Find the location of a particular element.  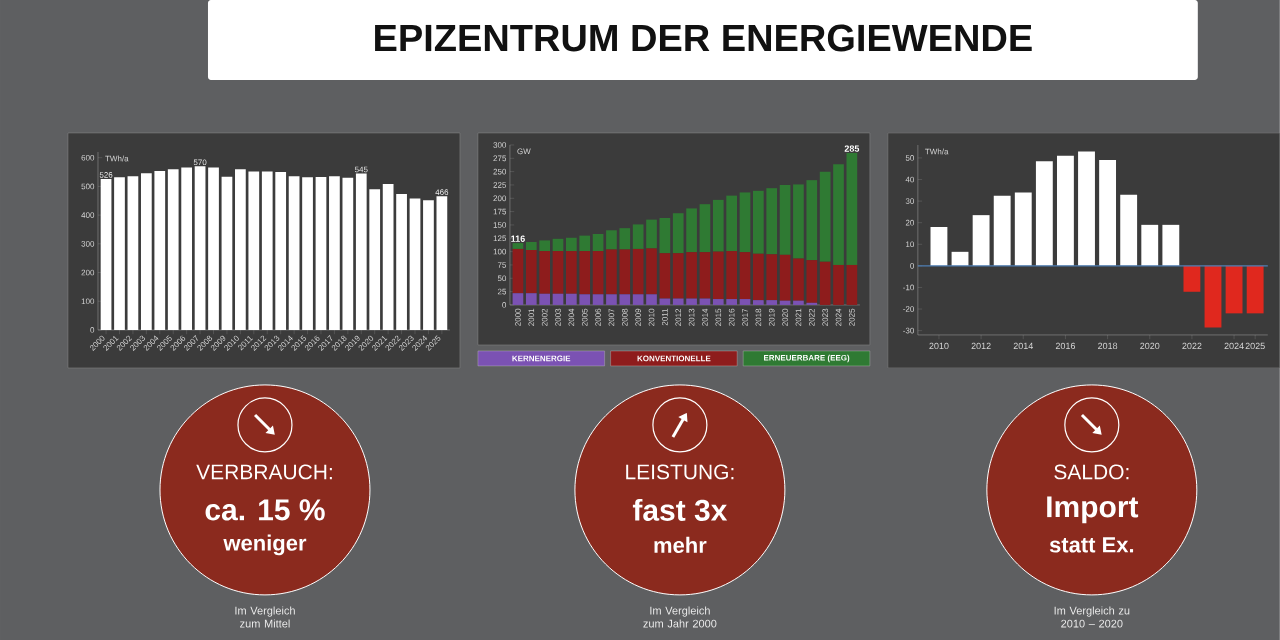

text: LEISTUNG: is located at coordinates (680, 472).